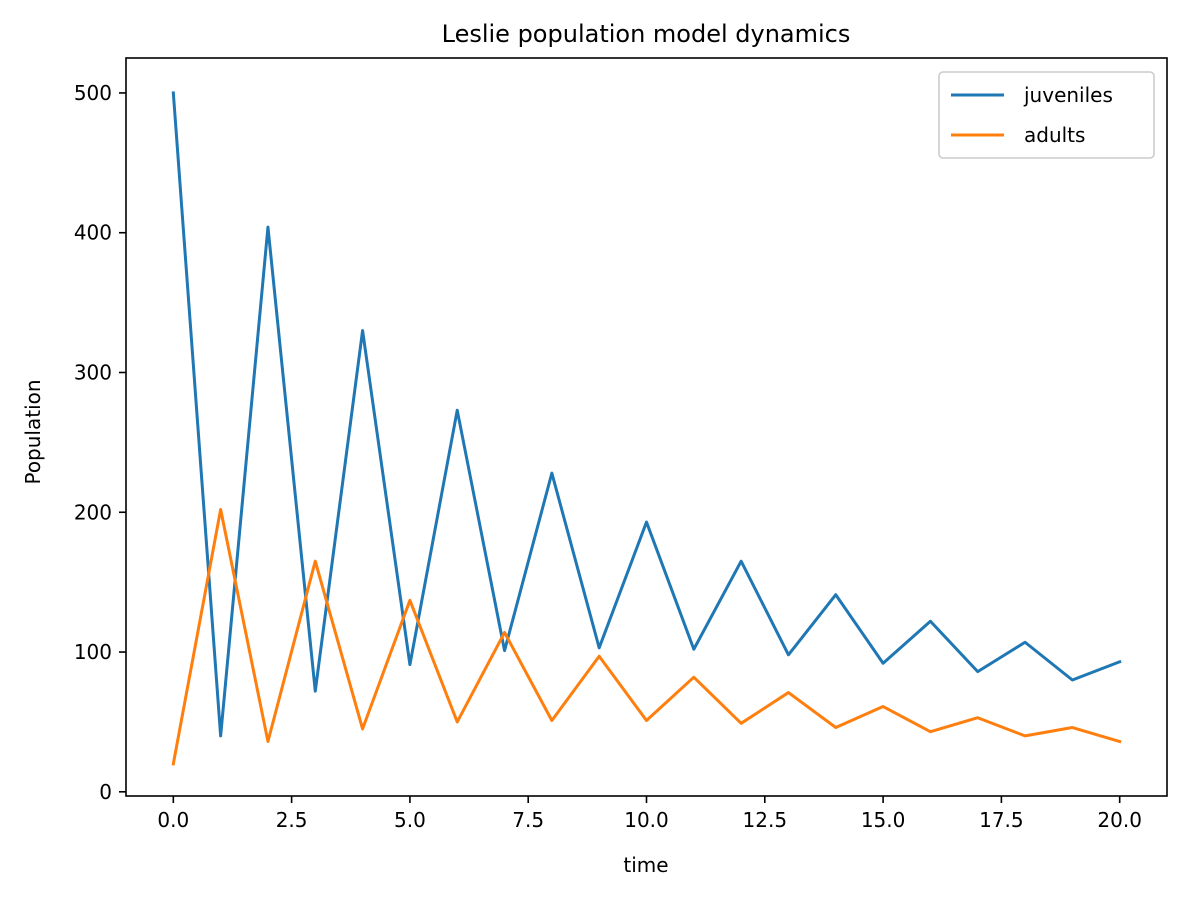 The height and width of the screenshot is (898, 1186). Describe the element at coordinates (1046, 115) in the screenshot. I see `legend: juveniles adults` at that location.